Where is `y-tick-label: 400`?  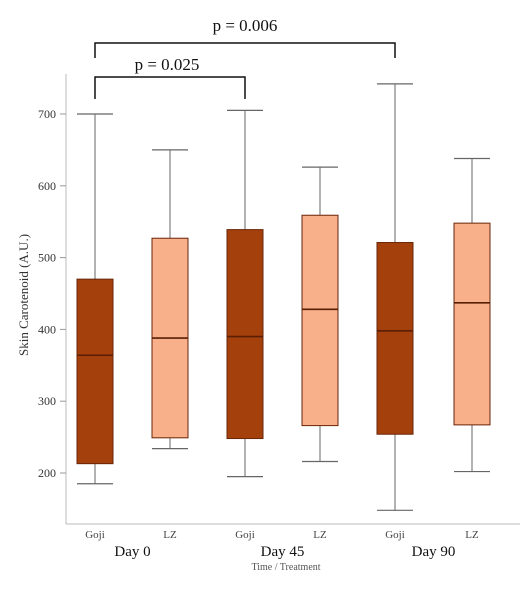 y-tick-label: 400 is located at coordinates (47, 329).